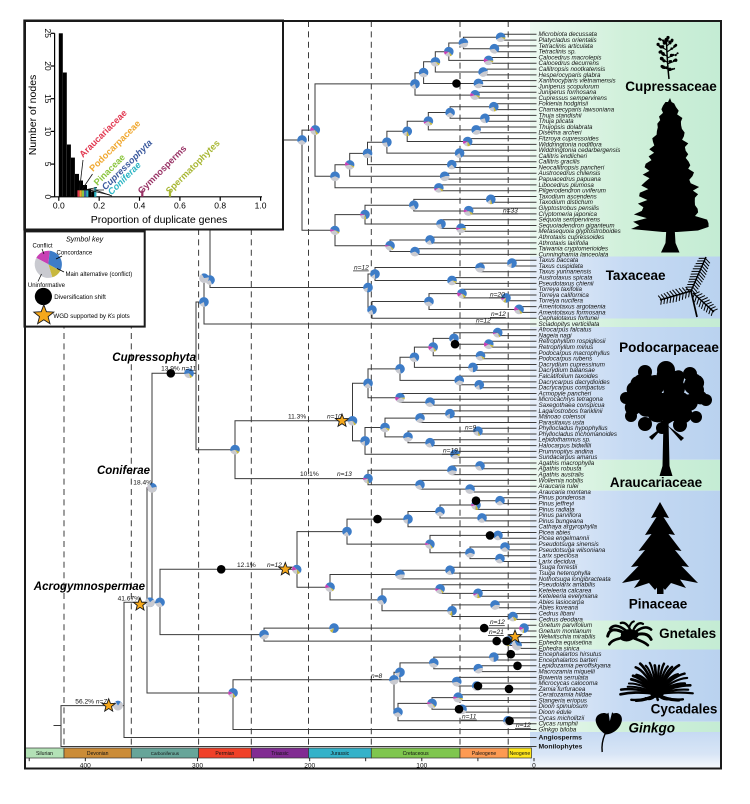  What do you see at coordinates (80, 297) in the screenshot?
I see `svg-text: Diversification shift` at bounding box center [80, 297].